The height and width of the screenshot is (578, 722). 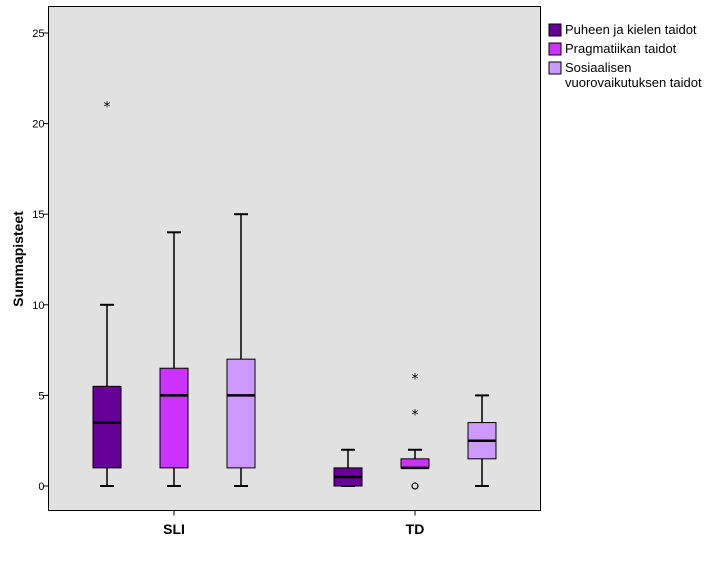 I want to click on y-axis-title: Summapisteet, so click(x=18, y=259).